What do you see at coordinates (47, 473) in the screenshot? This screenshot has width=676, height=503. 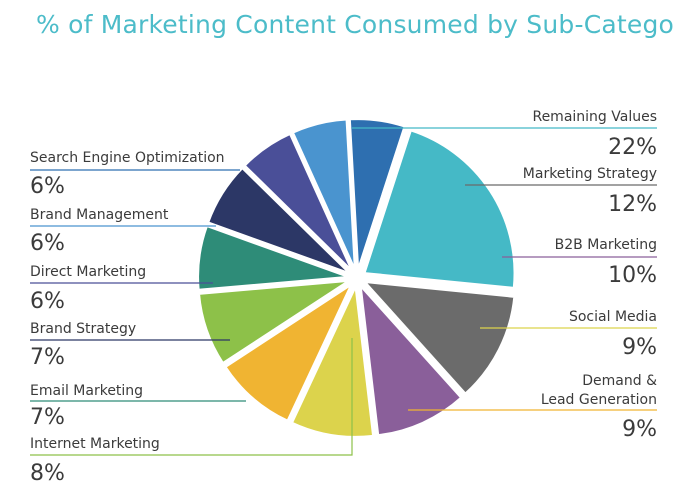 I see `slice-value-5: 8%` at bounding box center [47, 473].